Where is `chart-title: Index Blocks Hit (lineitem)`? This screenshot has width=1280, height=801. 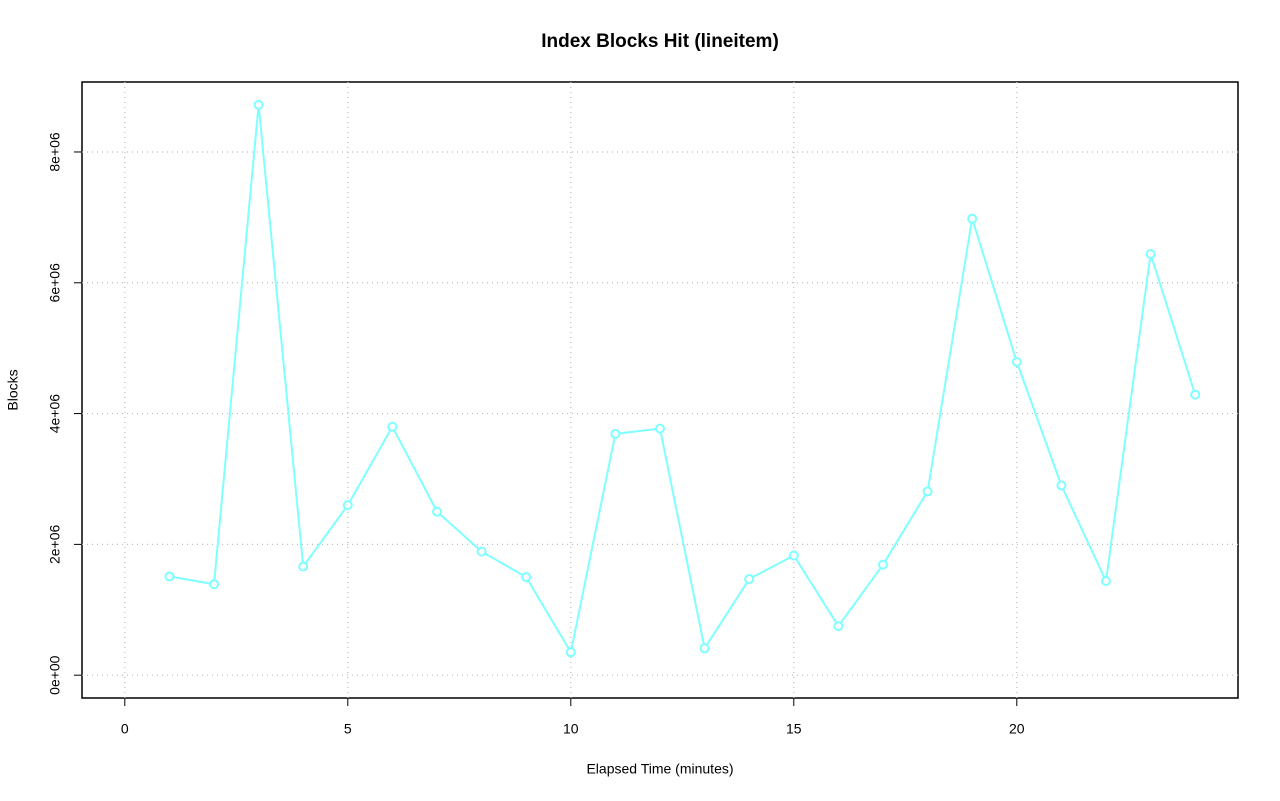 chart-title: Index Blocks Hit (lineitem) is located at coordinates (660, 41).